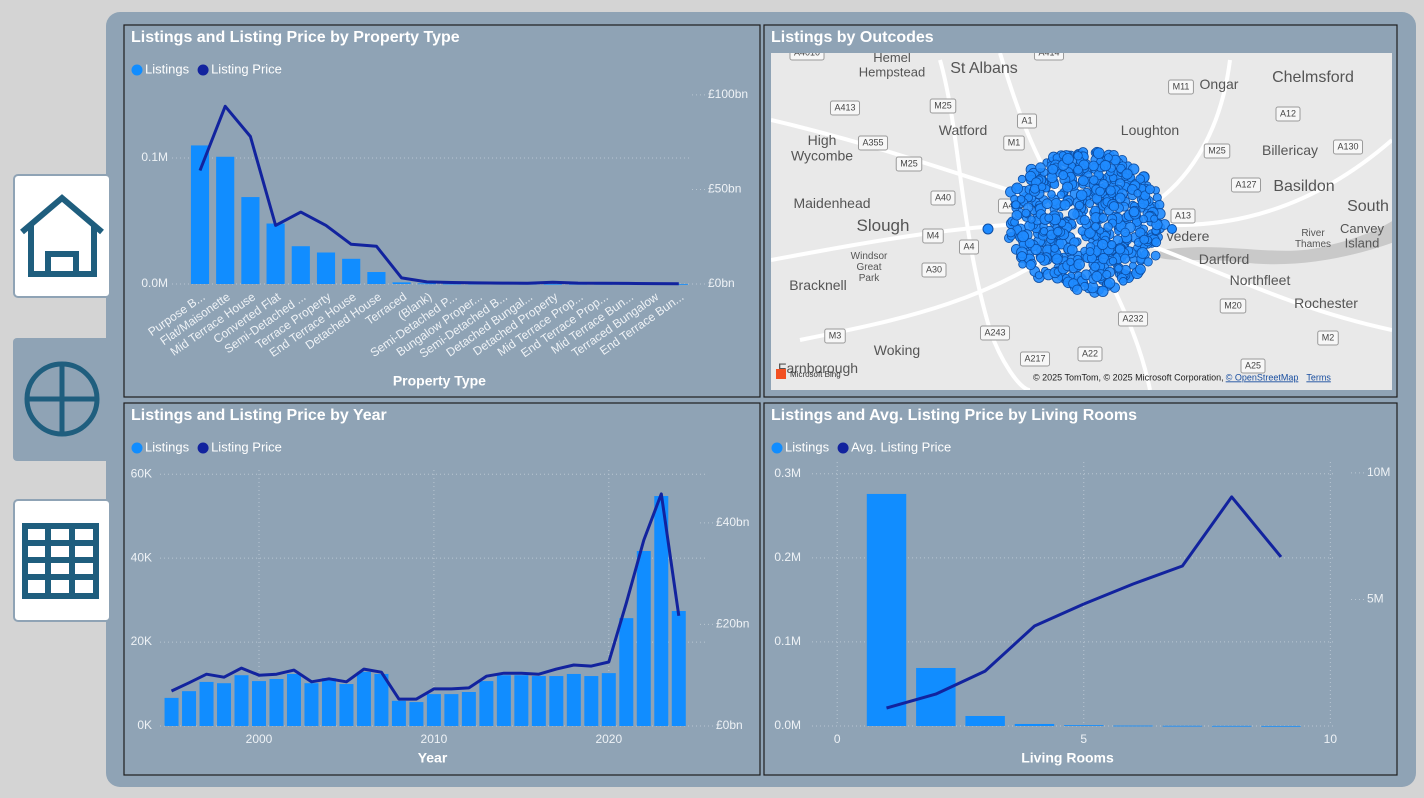 This screenshot has height=798, width=1424. Describe the element at coordinates (1326, 303) in the screenshot. I see `place-label: Rochester` at that location.